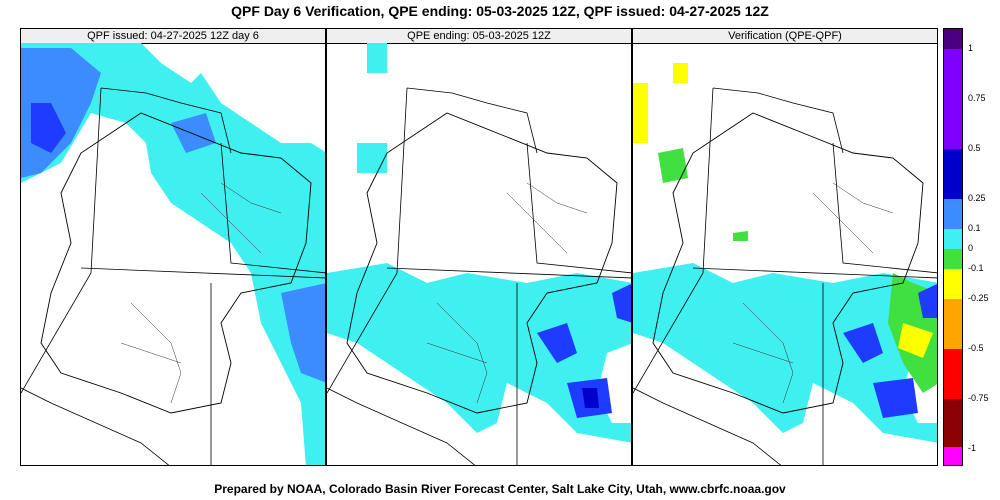 Image resolution: width=1000 pixels, height=500 pixels. What do you see at coordinates (971, 248) in the screenshot?
I see `legend-label: 0` at bounding box center [971, 248].